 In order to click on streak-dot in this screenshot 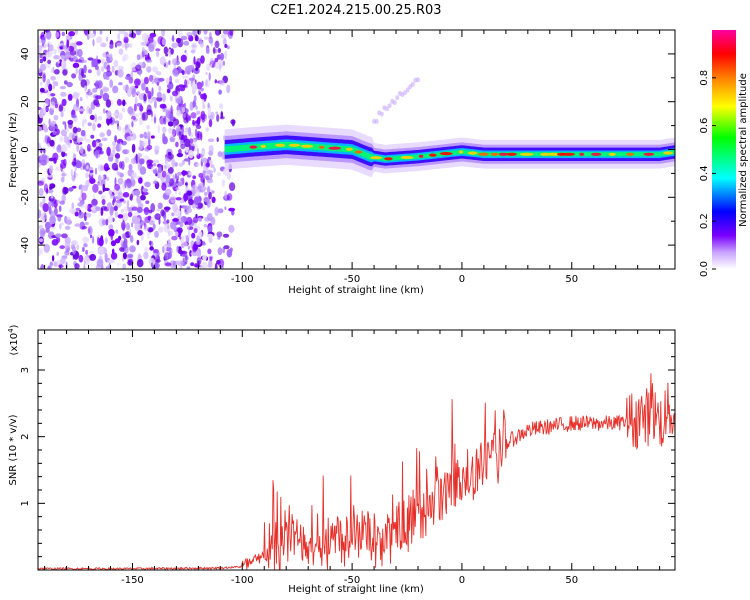, I will do `click(376, 121)`.